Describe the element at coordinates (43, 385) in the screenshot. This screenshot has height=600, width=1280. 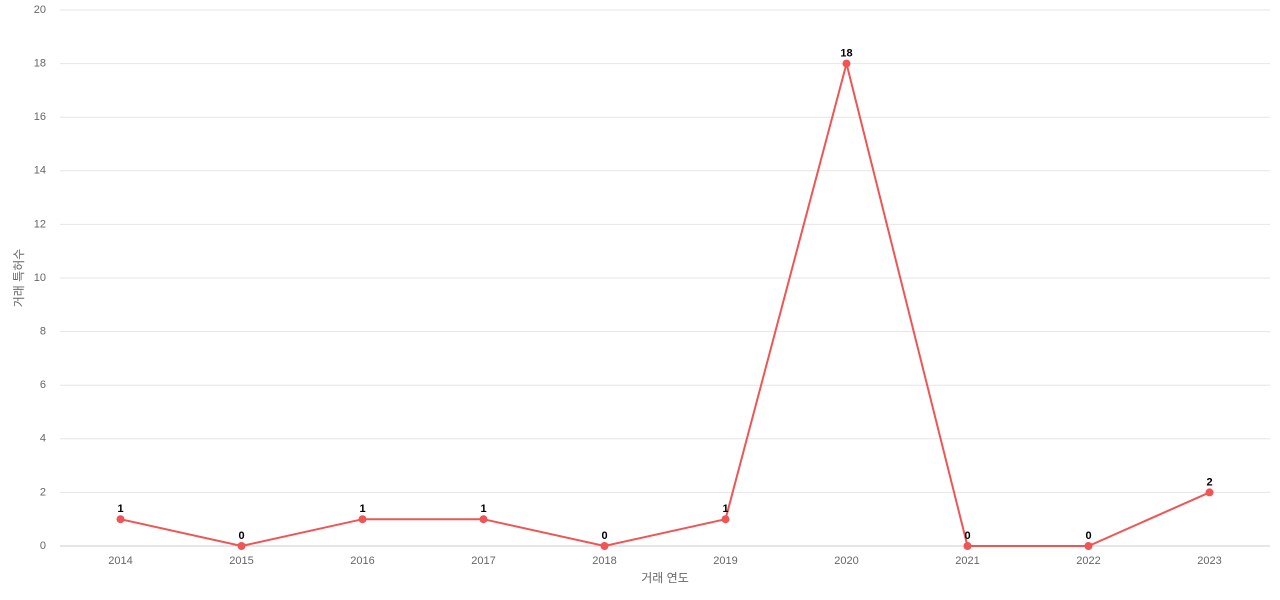
I see `y-tick-label: 6` at that location.